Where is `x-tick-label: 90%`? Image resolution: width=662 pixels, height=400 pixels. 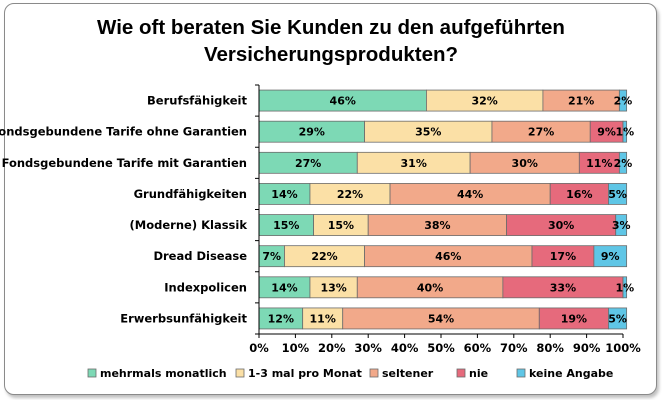 x-tick-label: 90% is located at coordinates (587, 348).